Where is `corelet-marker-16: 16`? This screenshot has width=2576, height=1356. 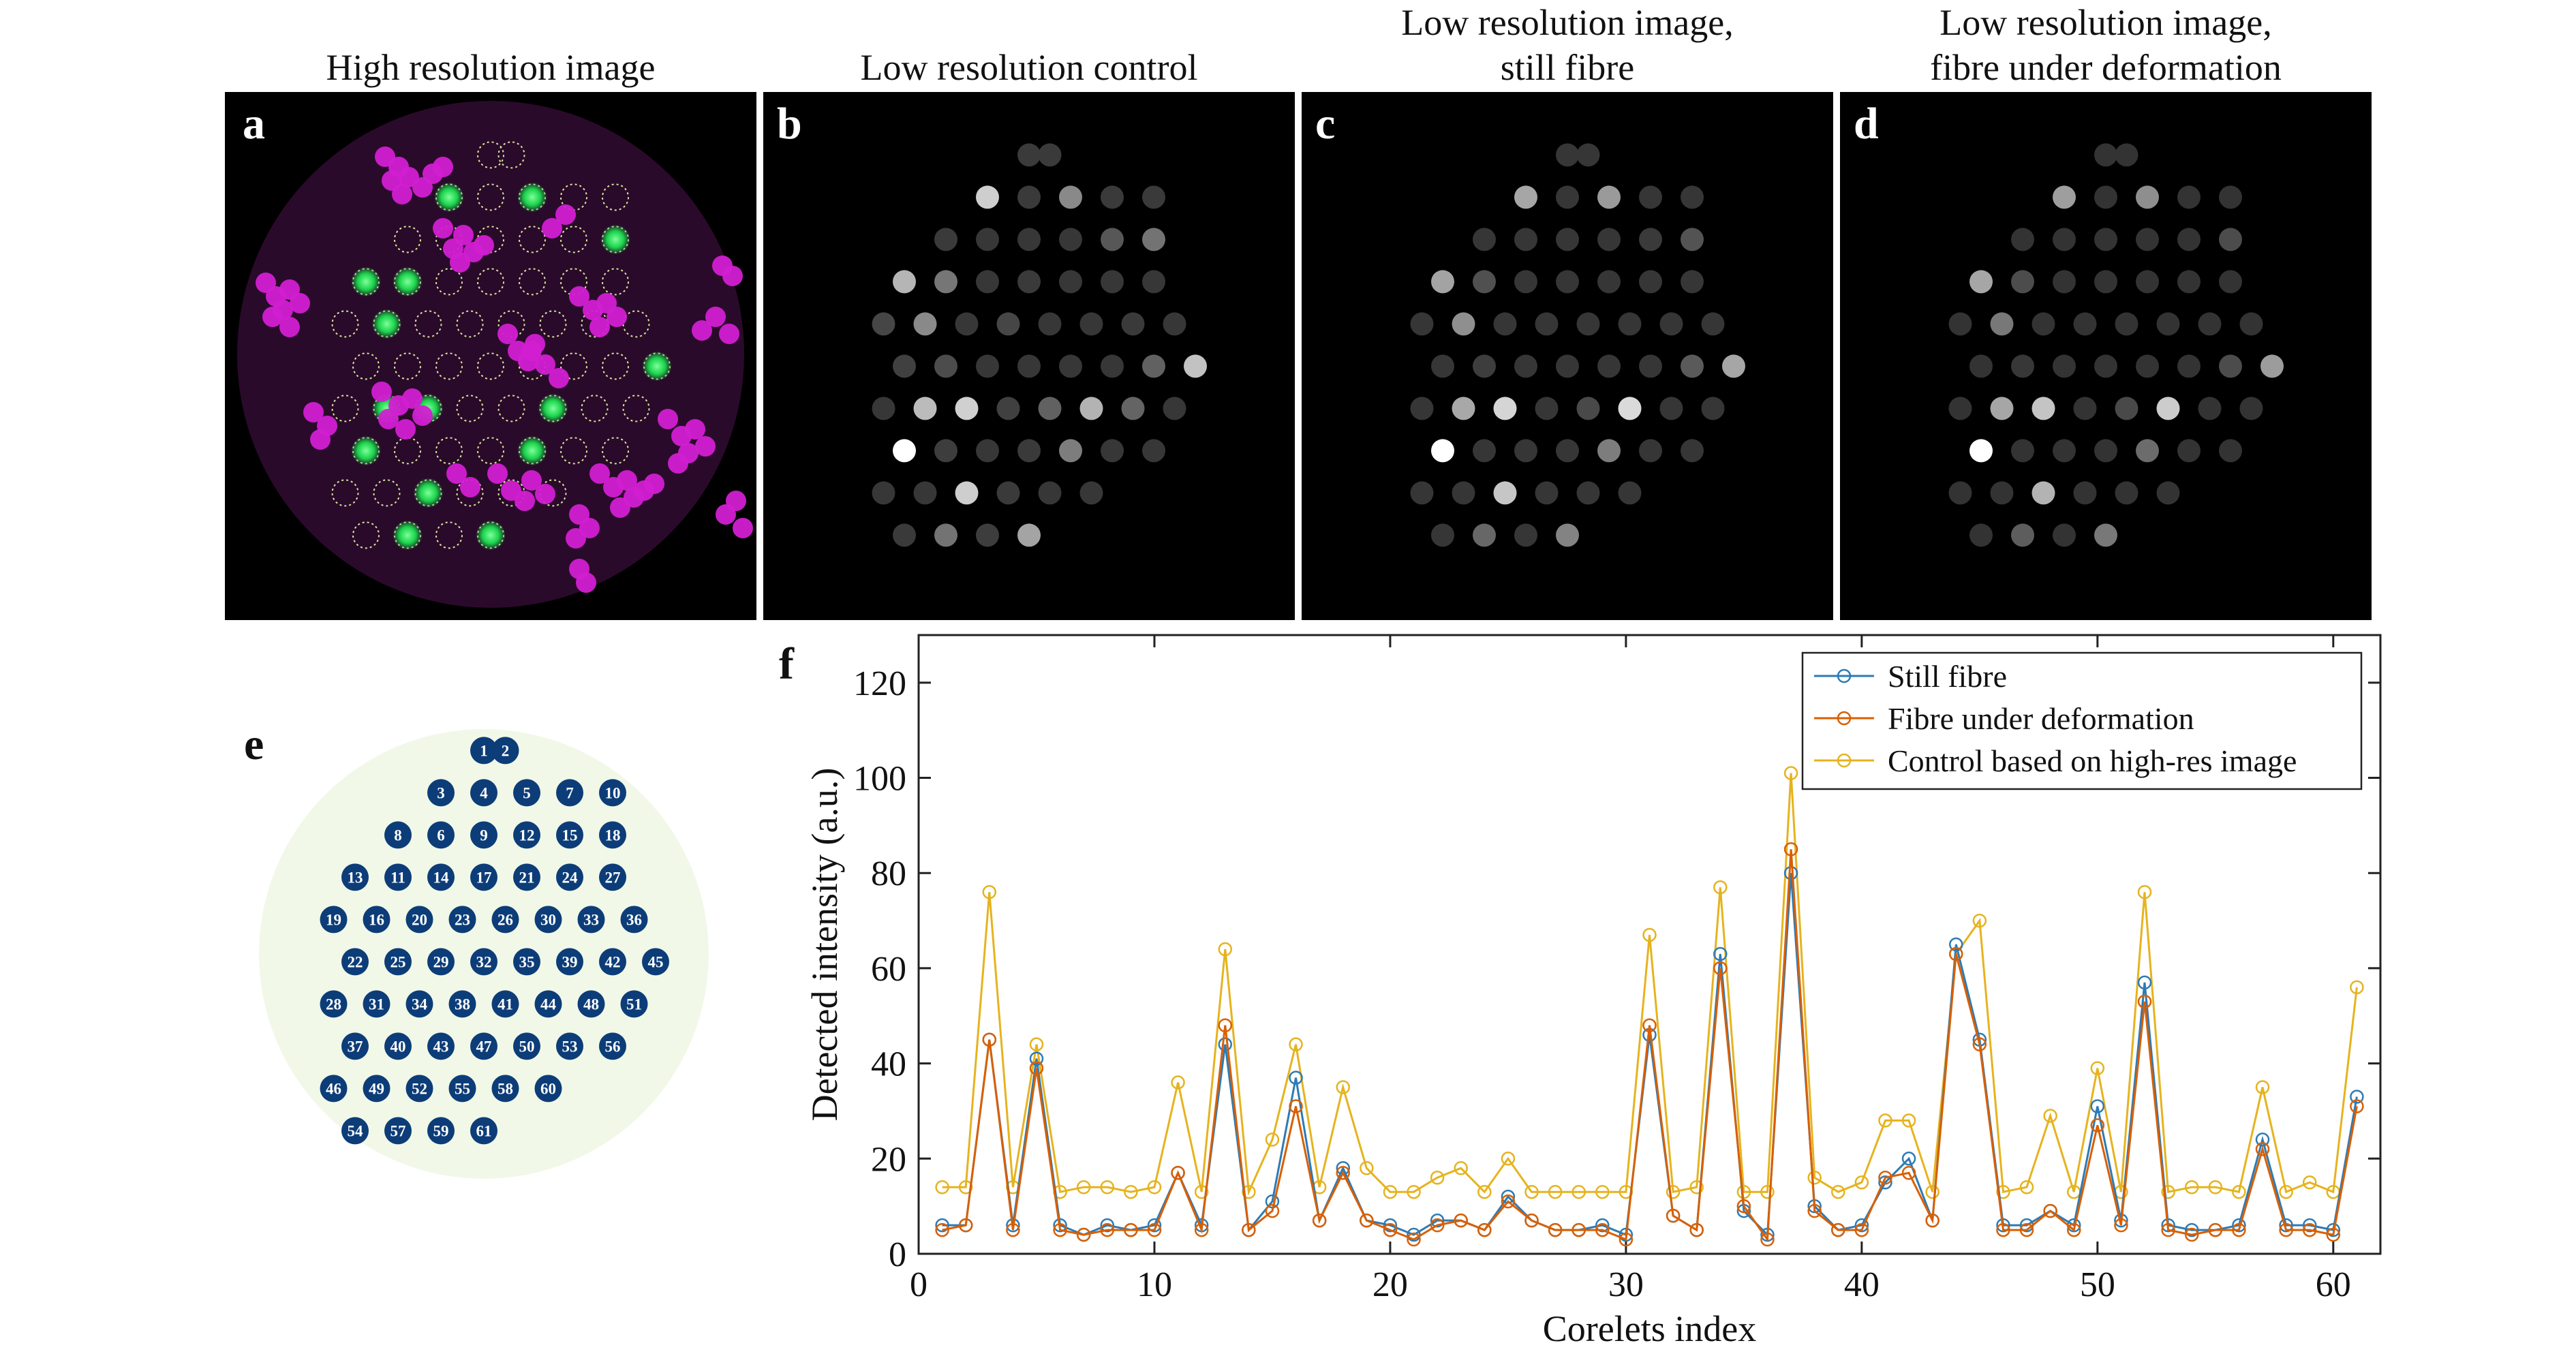 corelet-marker-16: 16 is located at coordinates (376, 920).